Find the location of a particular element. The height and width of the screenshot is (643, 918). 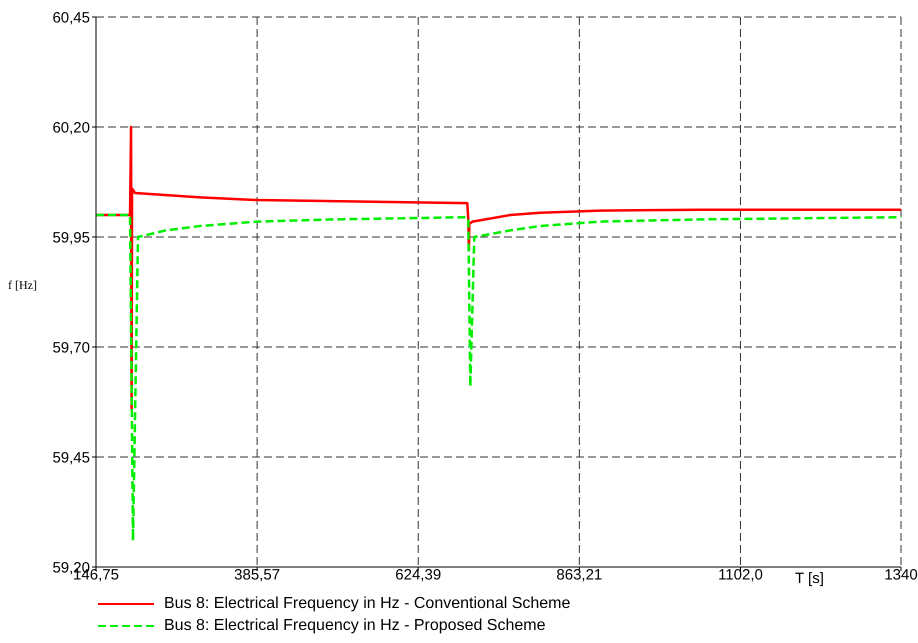

x-axis-title: T [s] is located at coordinates (809, 578).